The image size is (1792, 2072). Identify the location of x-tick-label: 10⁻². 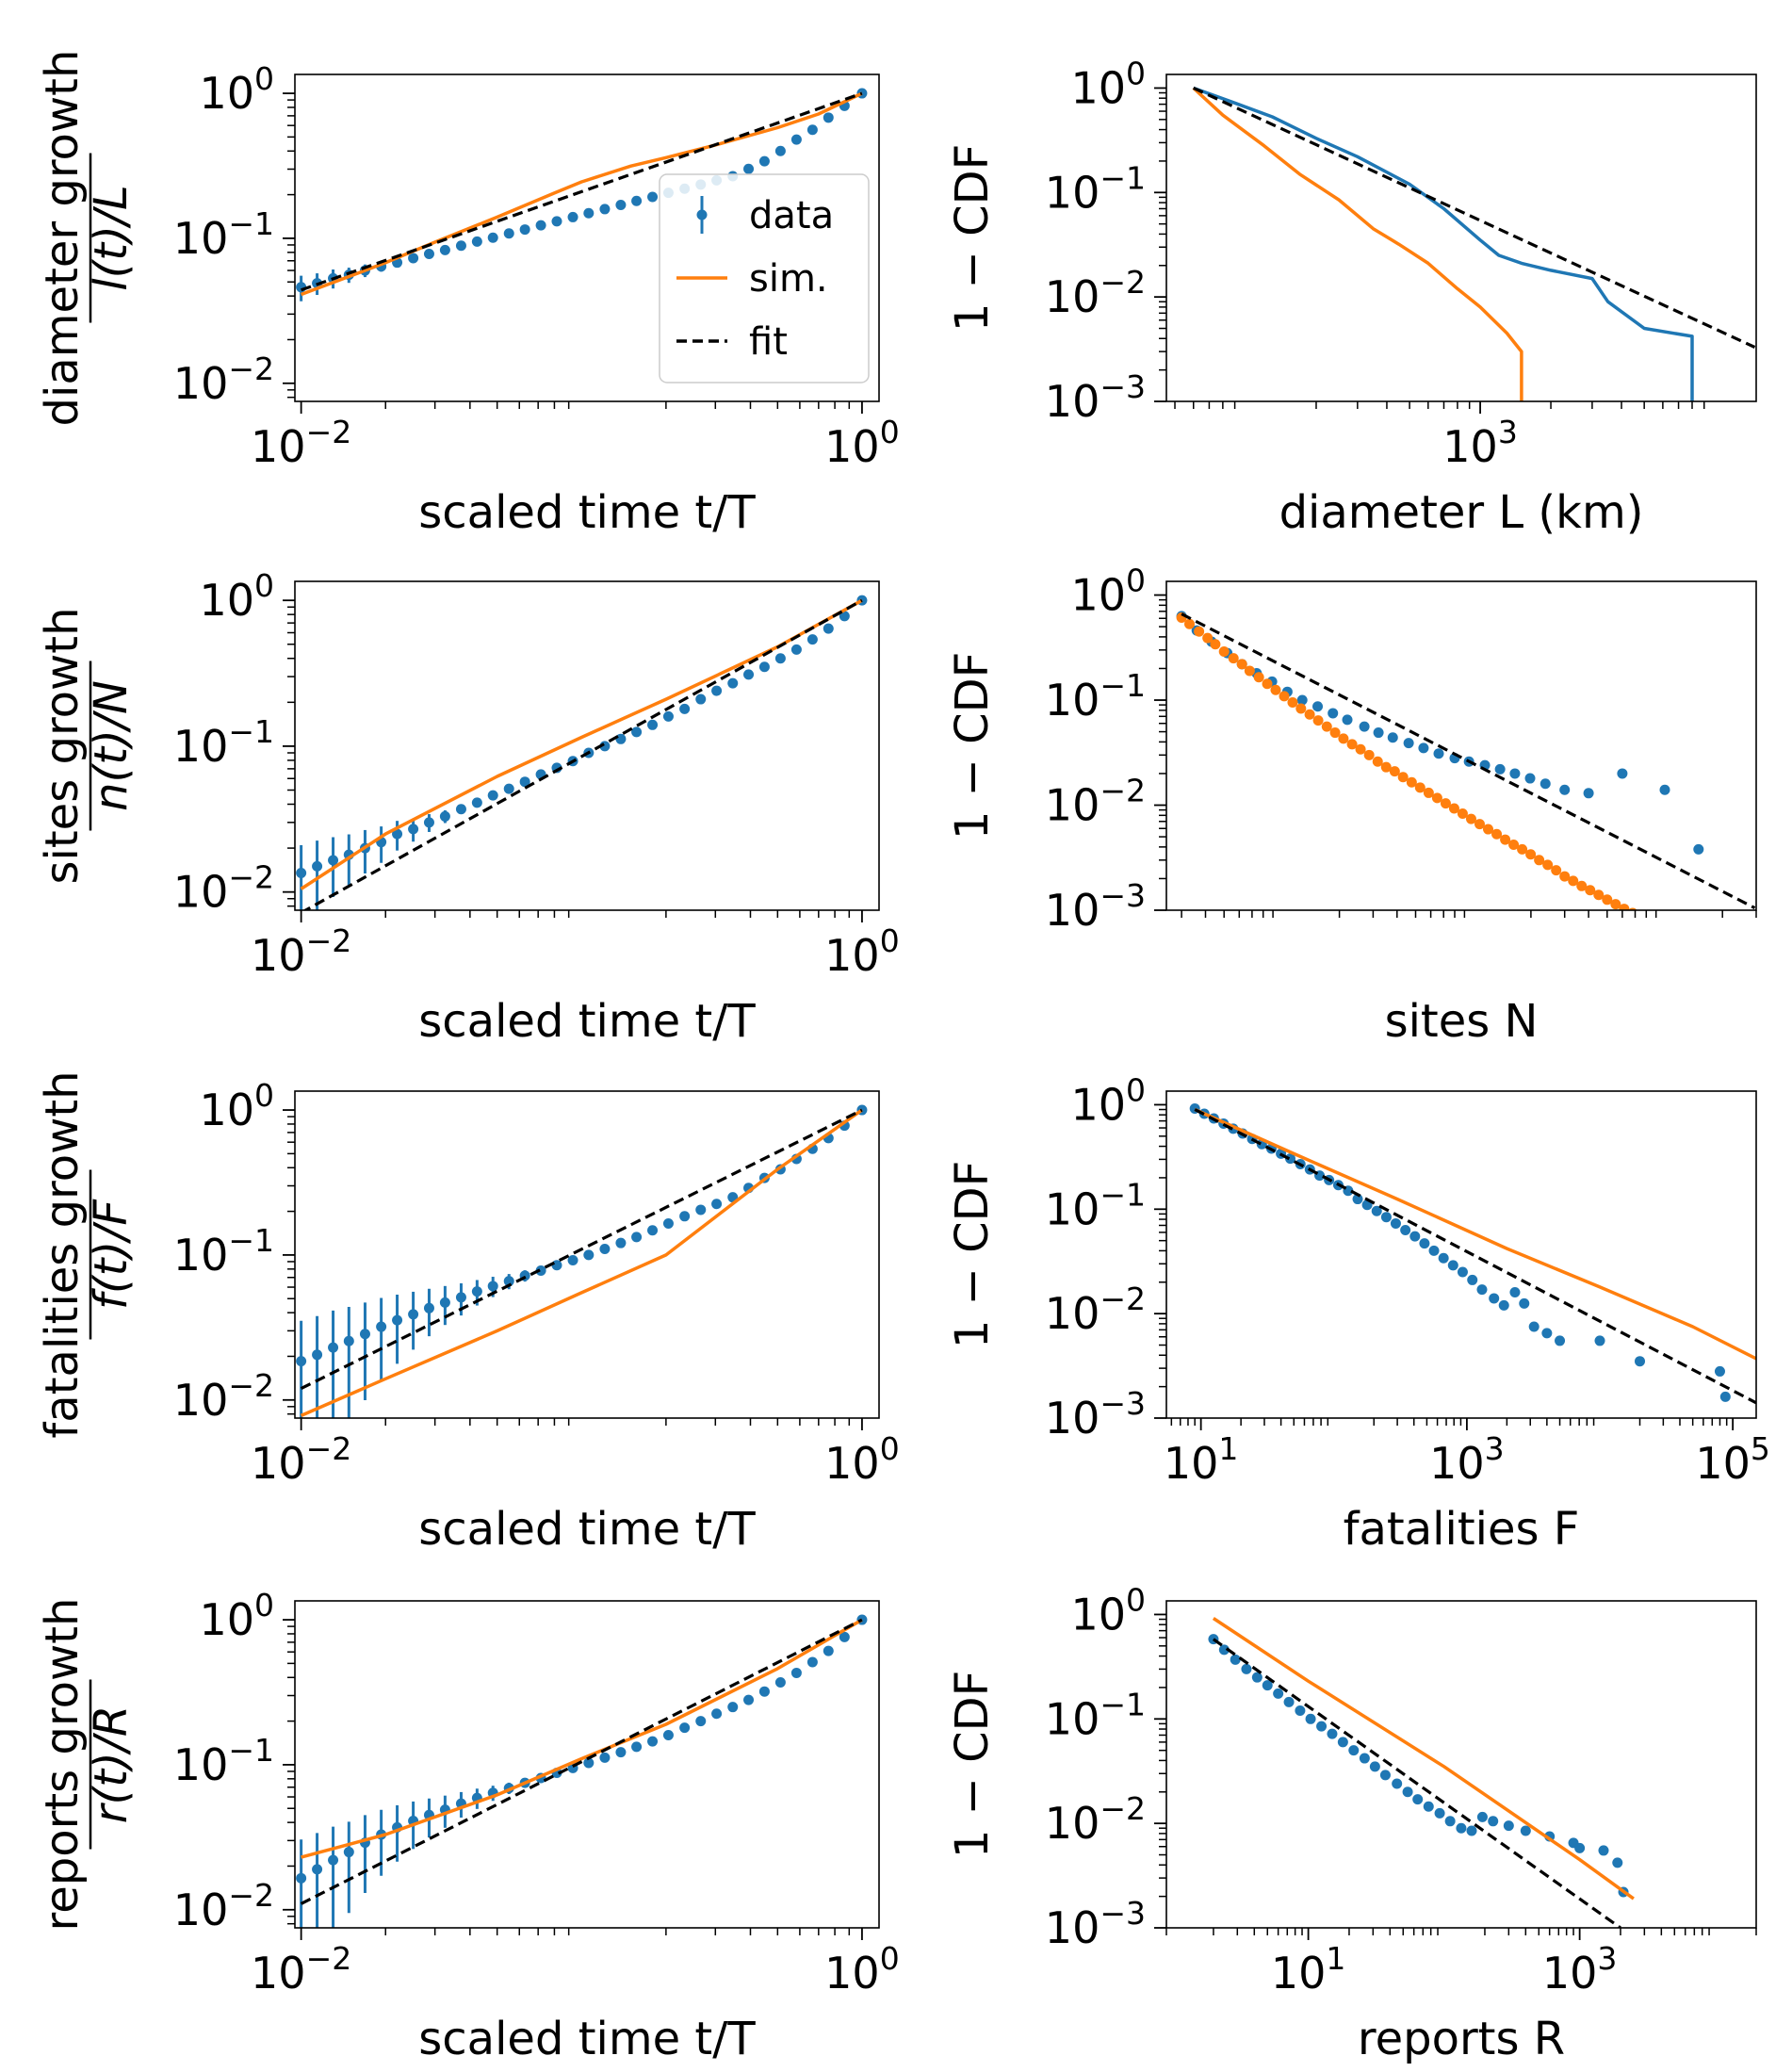
(301, 951).